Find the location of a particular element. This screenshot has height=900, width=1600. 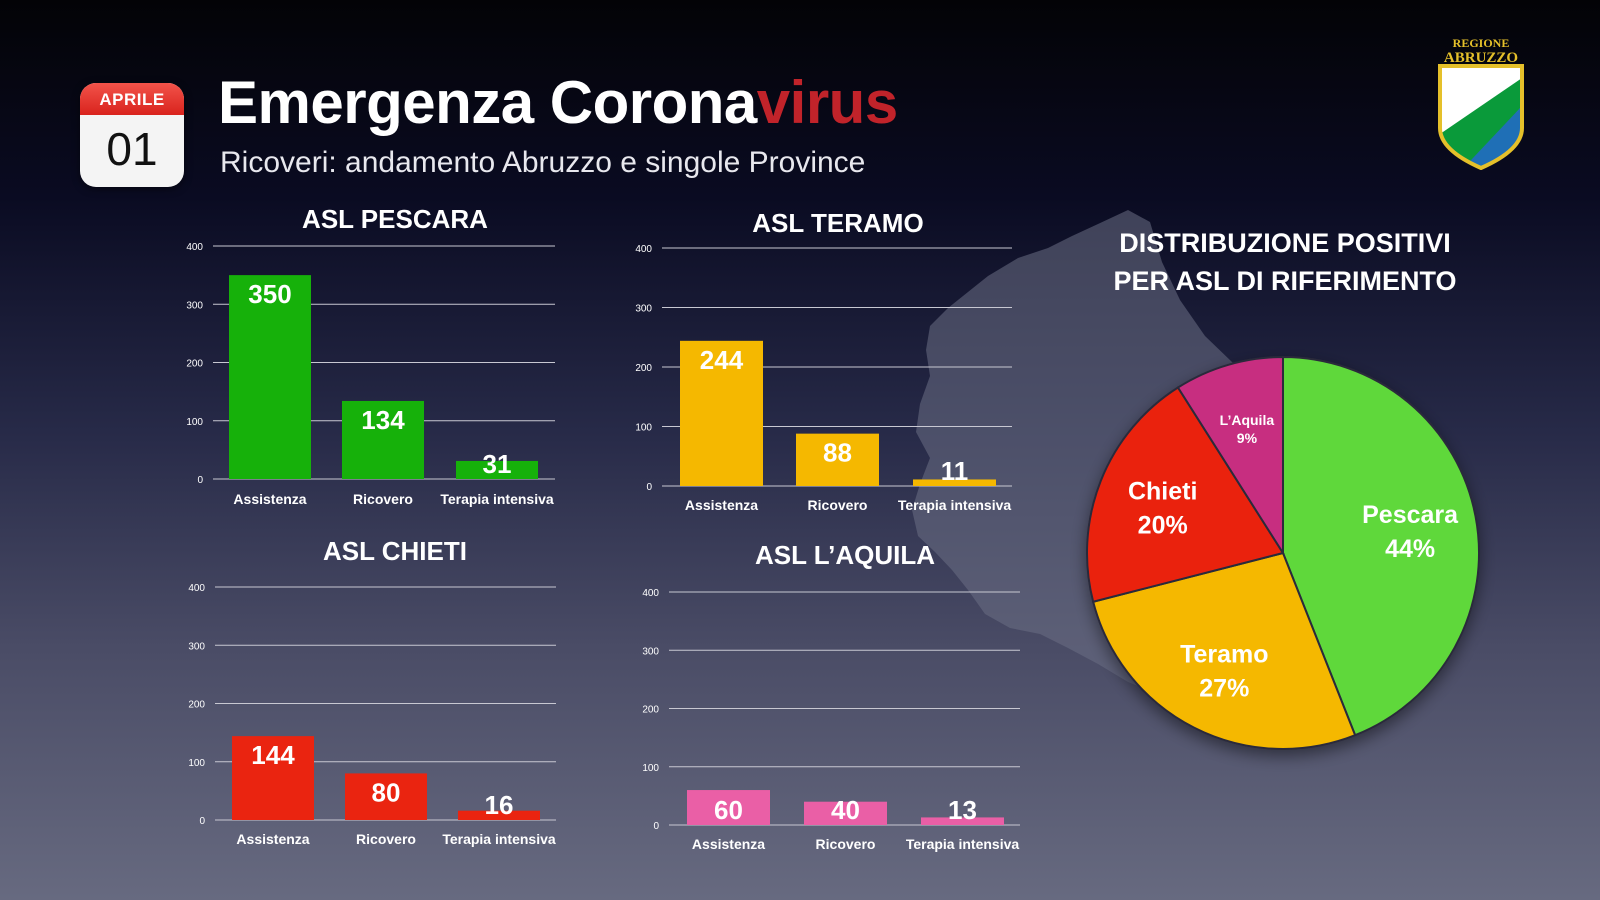

bar-value-label: 40 is located at coordinates (845, 810).